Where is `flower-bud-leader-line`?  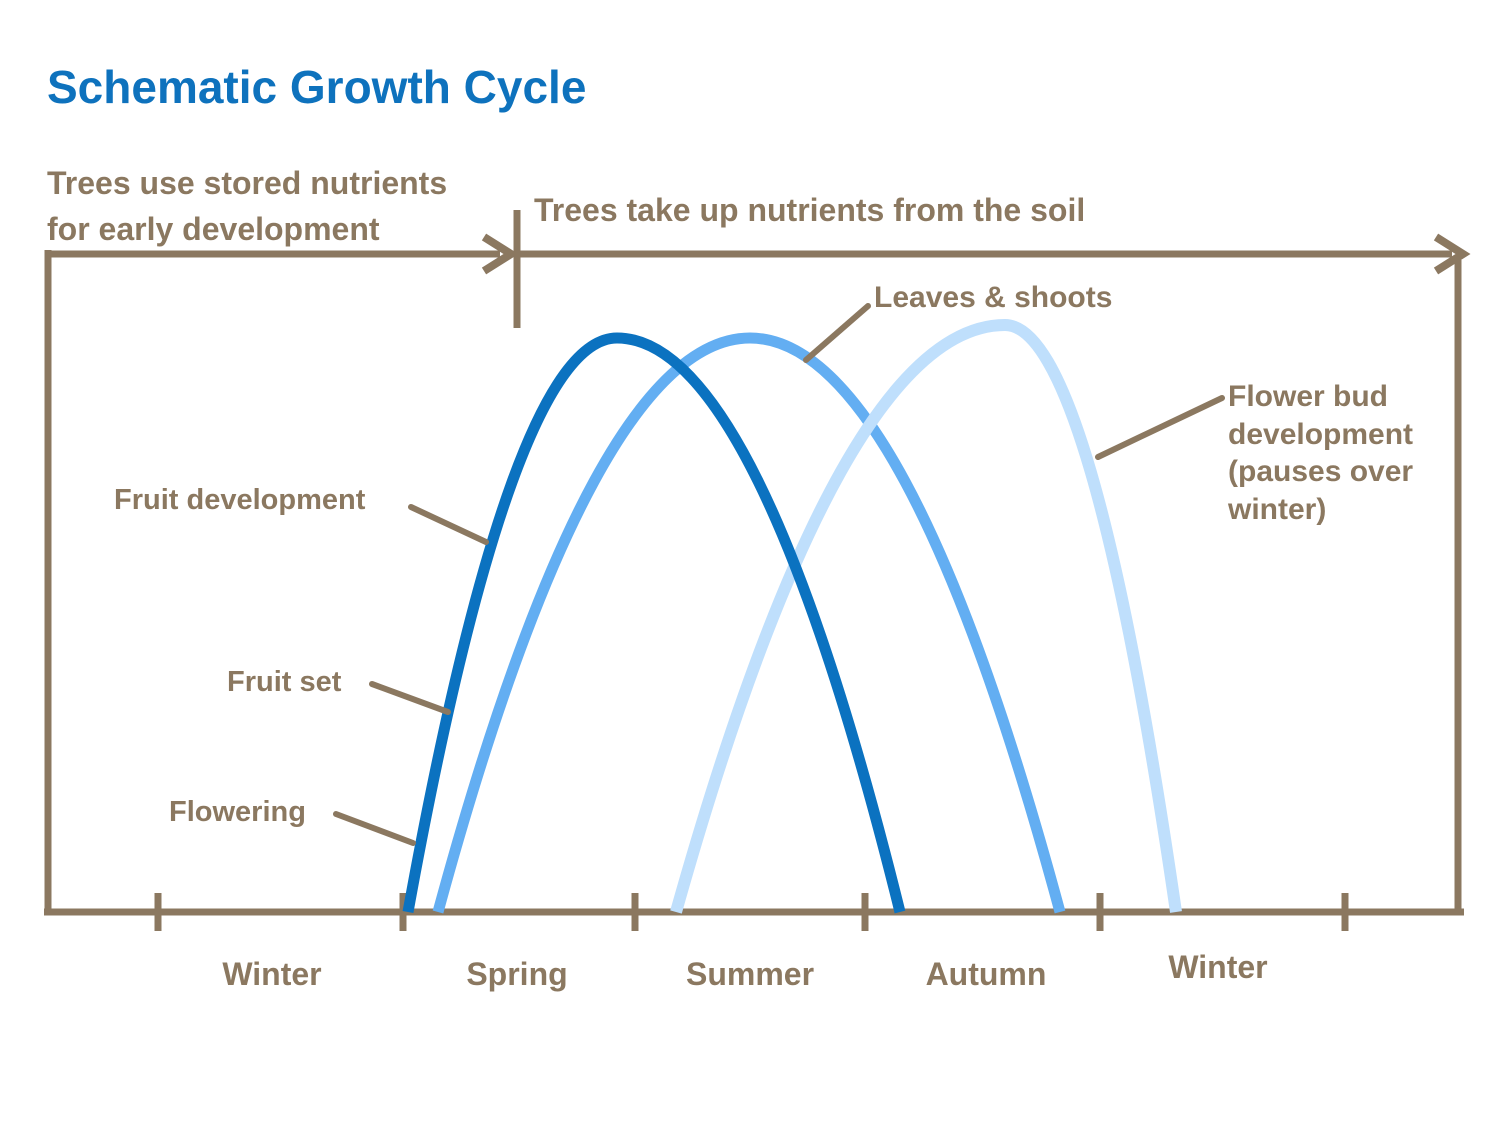
flower-bud-leader-line is located at coordinates (1160, 427).